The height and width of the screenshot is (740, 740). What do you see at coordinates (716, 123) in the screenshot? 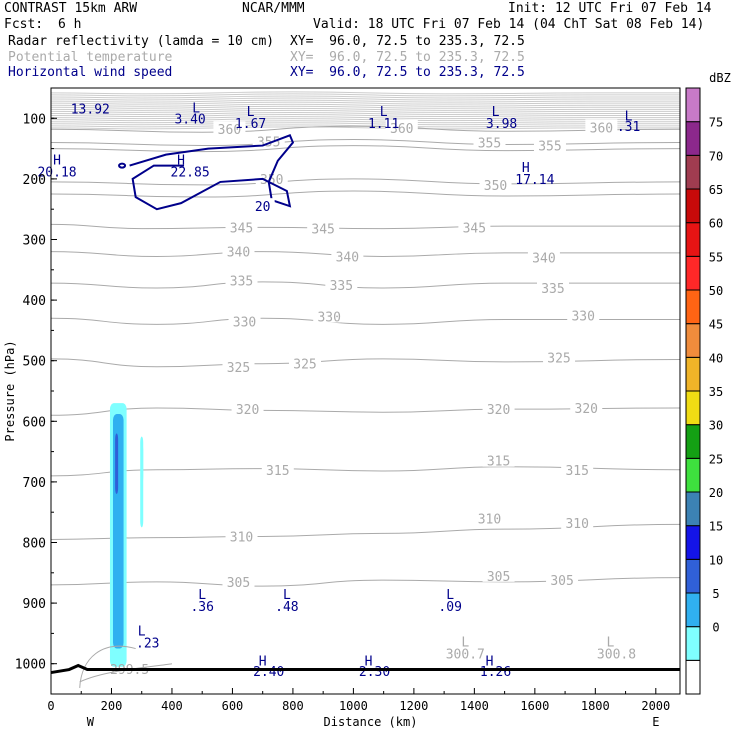
I see `colorbar-label: 75` at bounding box center [716, 123].